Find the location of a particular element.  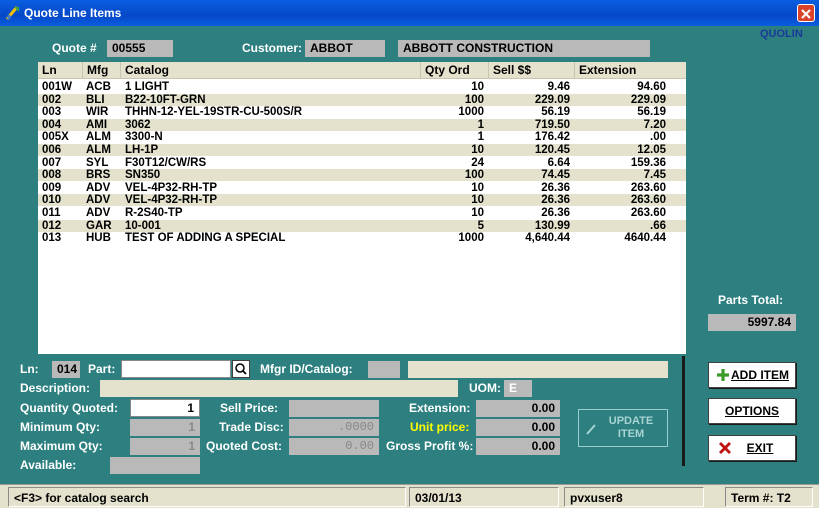

customer-label: Customer: is located at coordinates (272, 48).